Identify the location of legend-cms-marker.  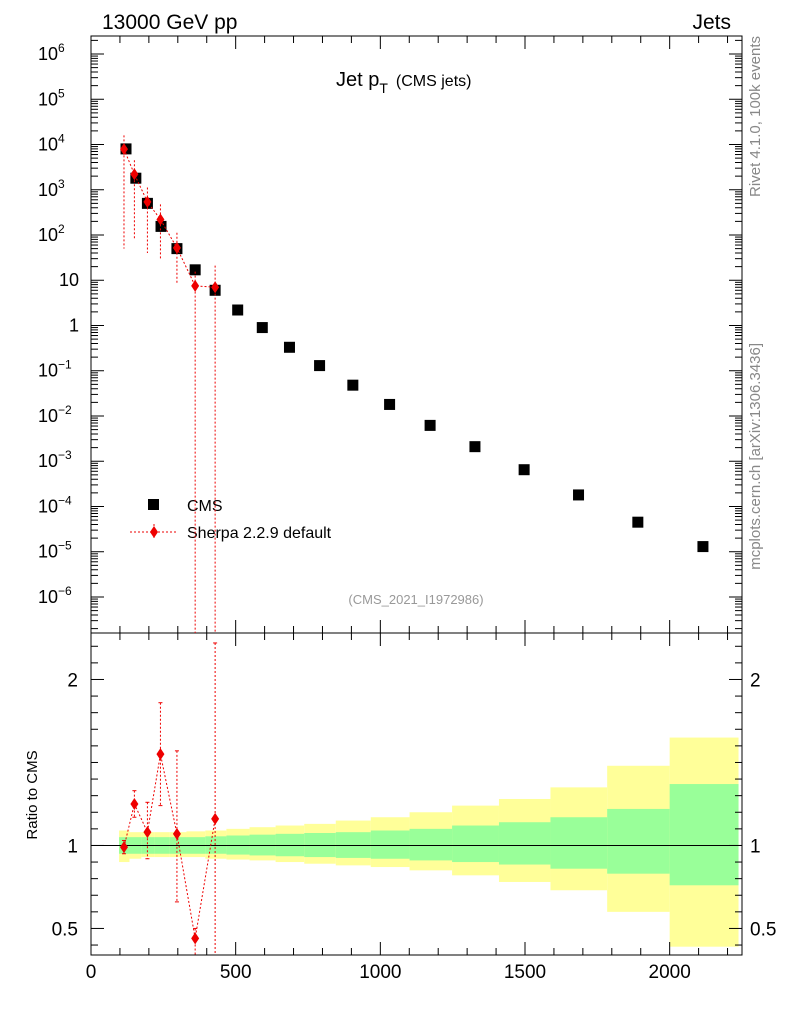
(153, 504).